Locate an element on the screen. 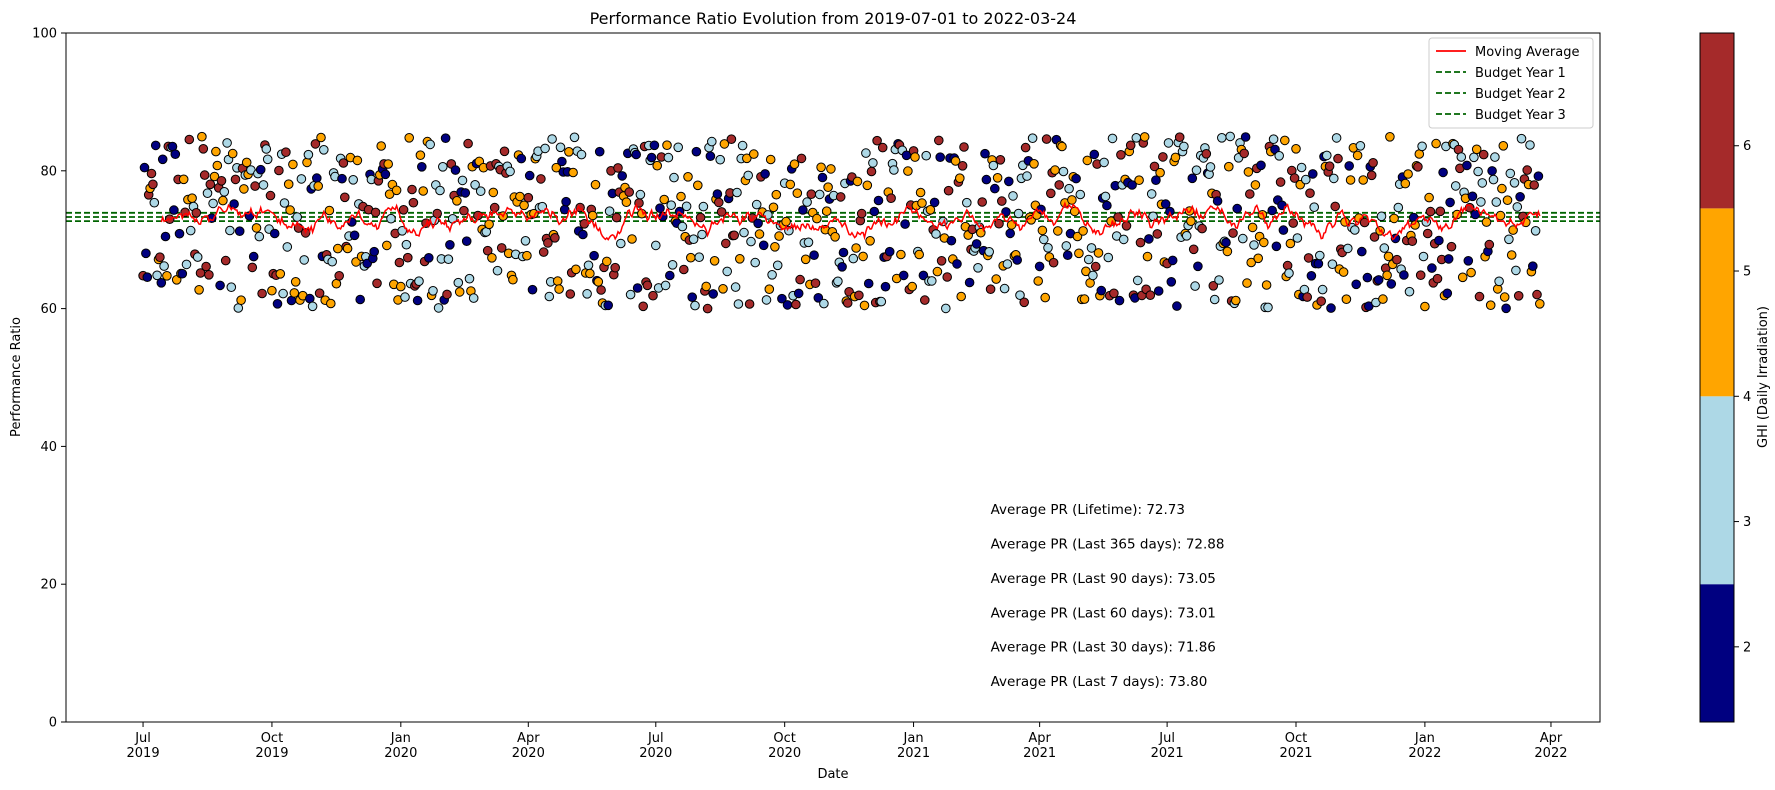  pr-annotation-6: Average PR (Last 7 days): 73.80 is located at coordinates (1099, 682).